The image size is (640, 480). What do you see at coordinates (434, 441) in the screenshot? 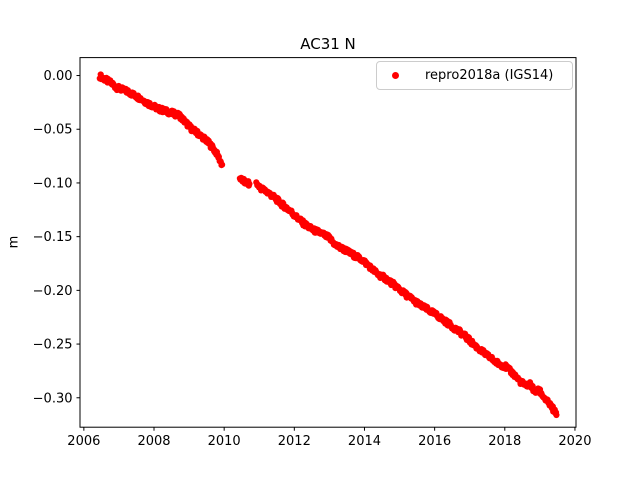
I see `x-tick-label: 2016` at bounding box center [434, 441].